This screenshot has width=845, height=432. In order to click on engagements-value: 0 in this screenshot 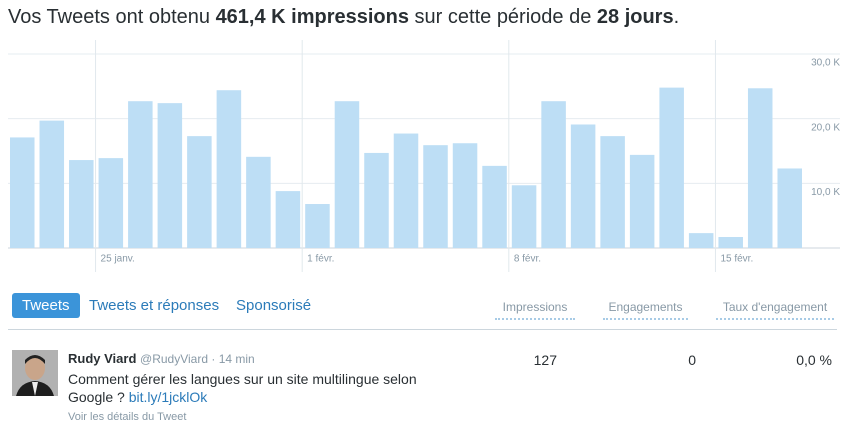, I will do `click(692, 360)`.